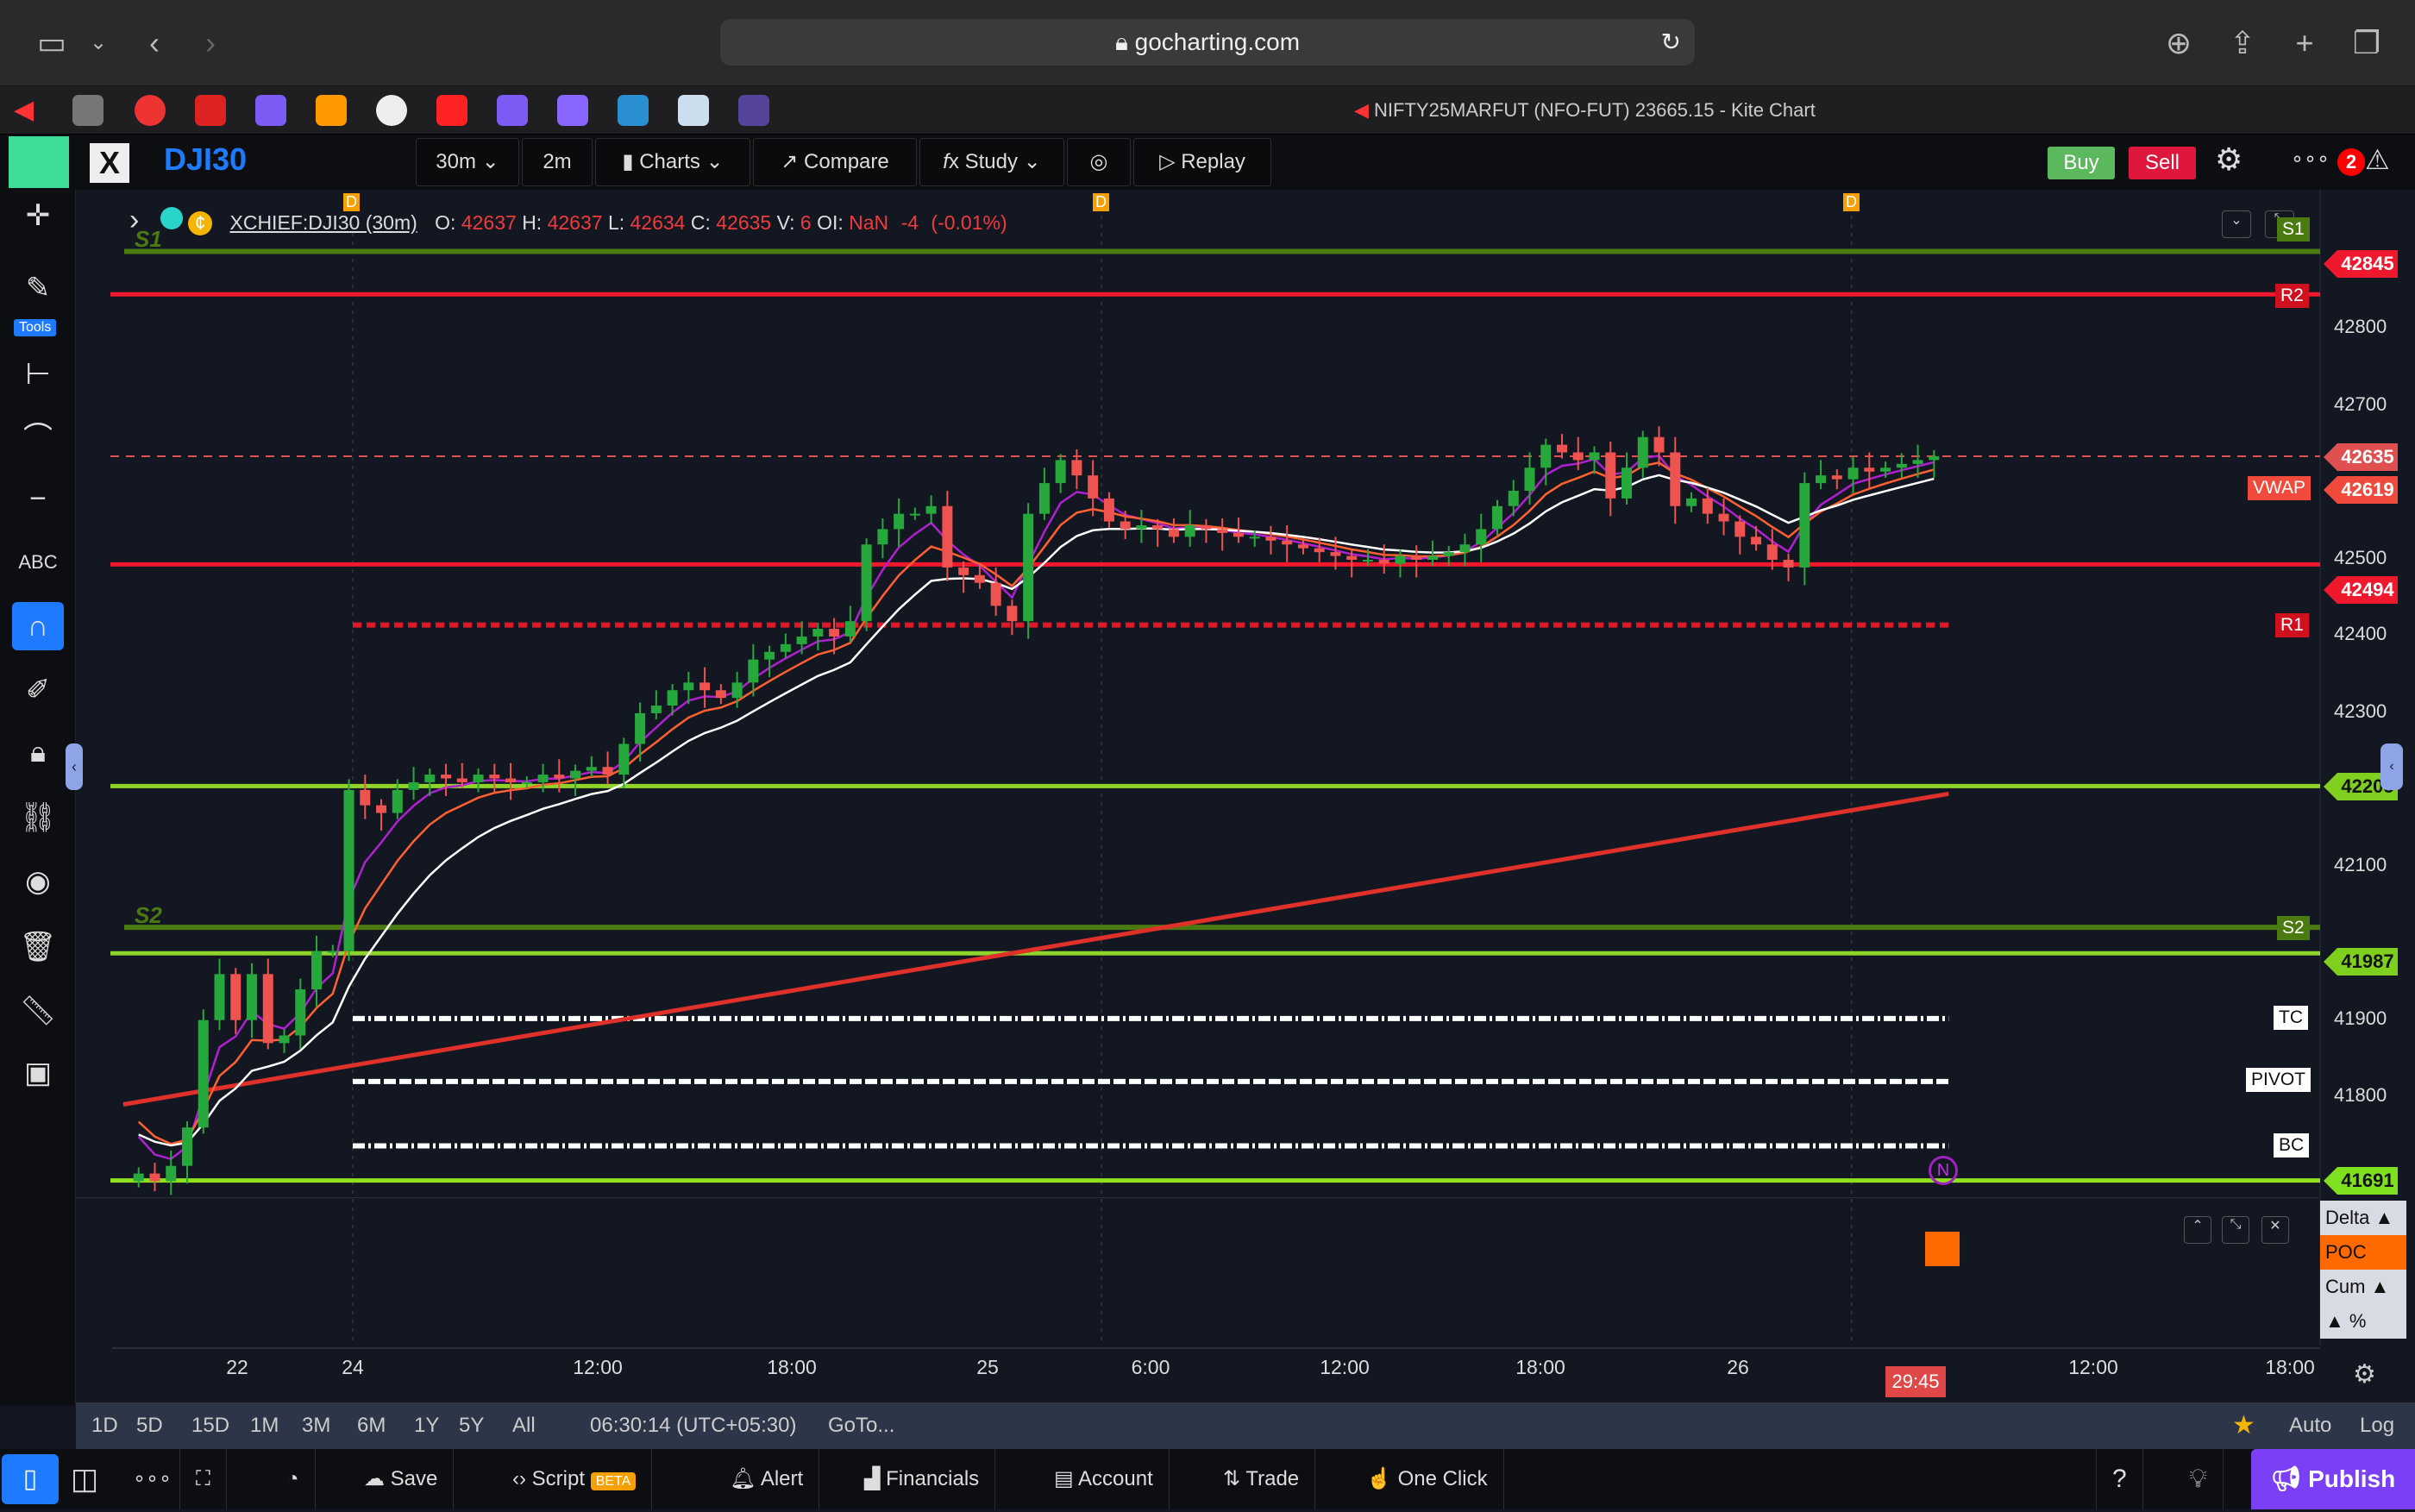  I want to click on crosshair-icon: ✛, so click(38, 215).